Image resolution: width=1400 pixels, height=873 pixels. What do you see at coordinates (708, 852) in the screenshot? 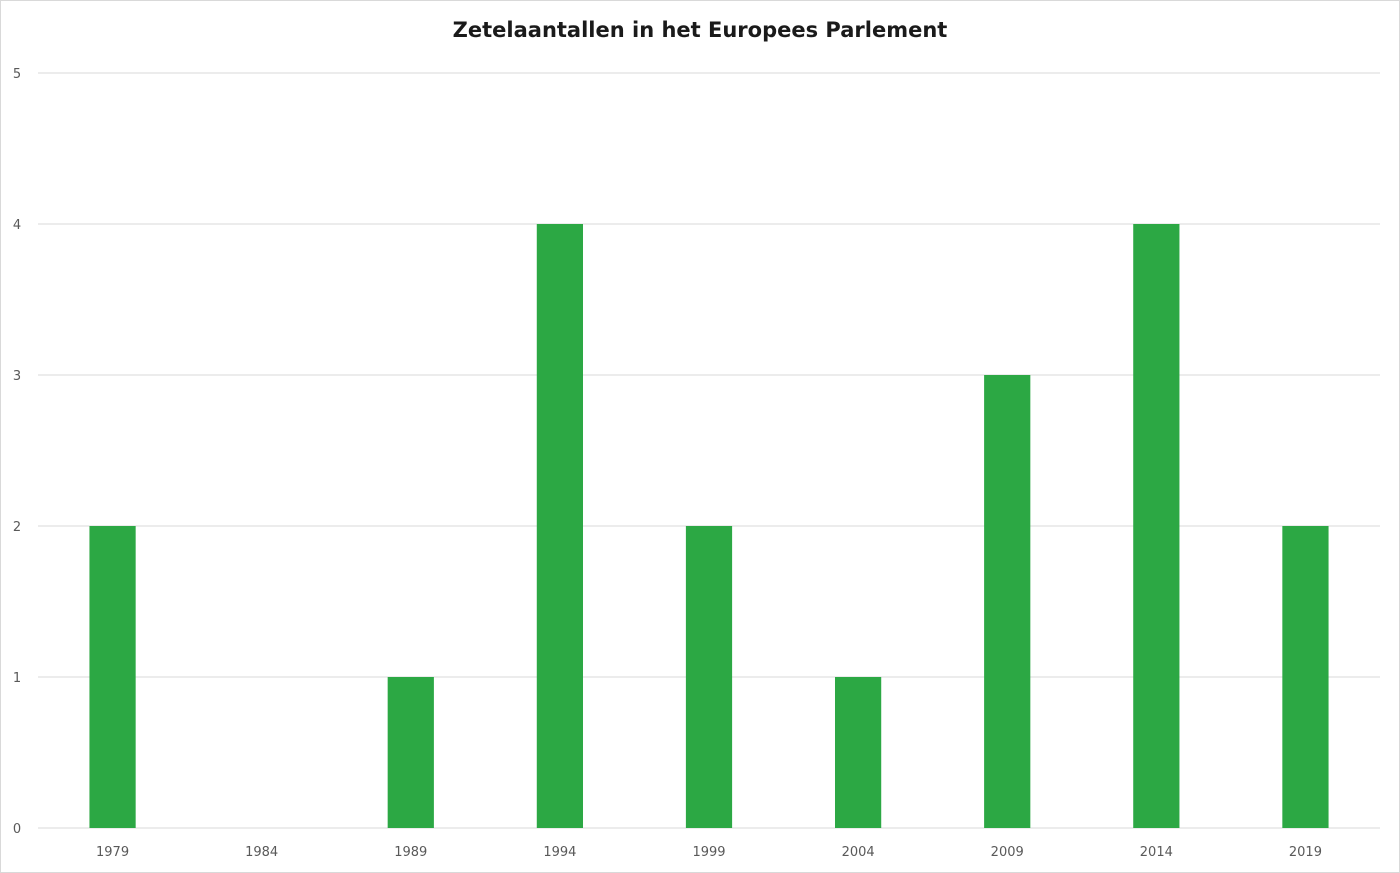
I see `x-tick-label: 1999` at bounding box center [708, 852].